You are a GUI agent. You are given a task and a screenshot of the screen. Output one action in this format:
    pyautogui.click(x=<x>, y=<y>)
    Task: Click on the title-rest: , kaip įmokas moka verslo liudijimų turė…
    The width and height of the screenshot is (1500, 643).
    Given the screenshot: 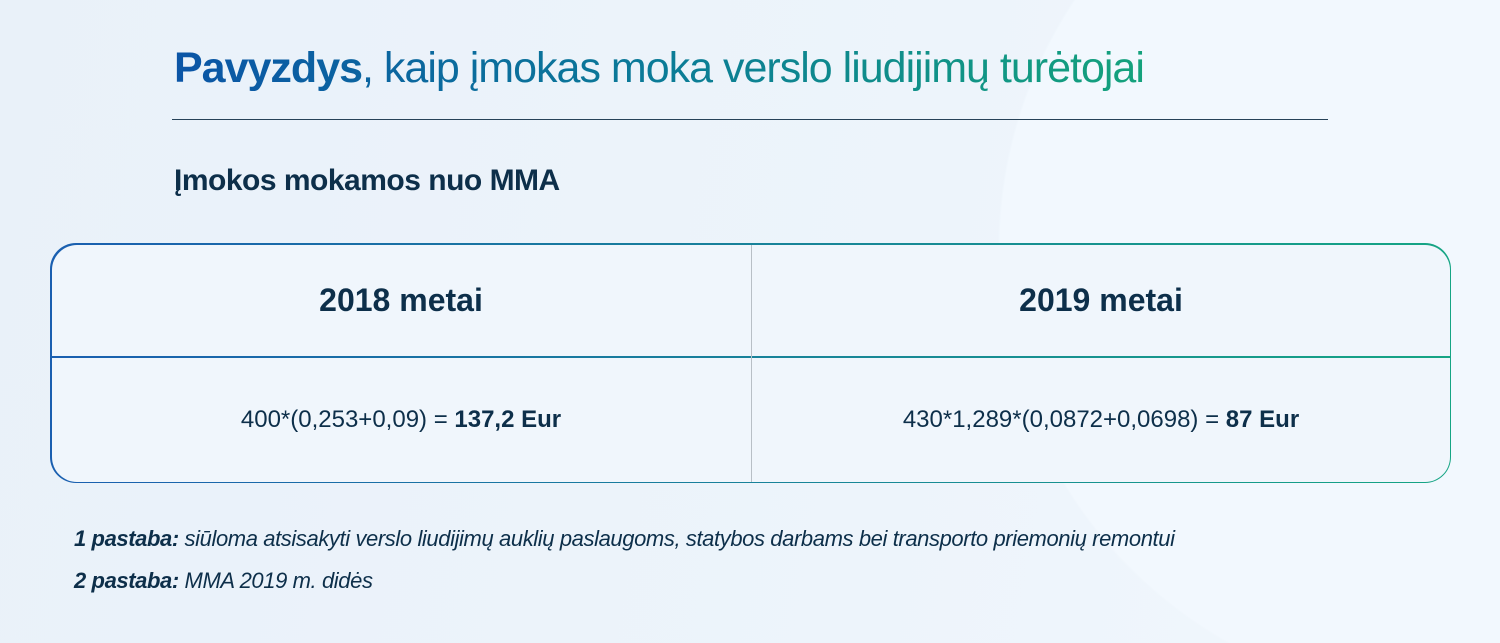 What is the action you would take?
    pyautogui.click(x=753, y=68)
    